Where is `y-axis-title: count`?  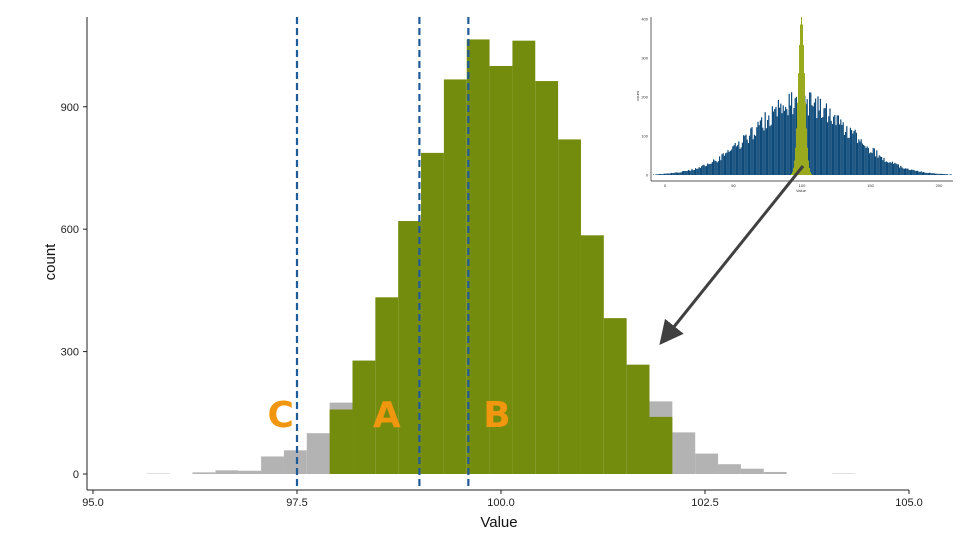 y-axis-title: count is located at coordinates (50, 262).